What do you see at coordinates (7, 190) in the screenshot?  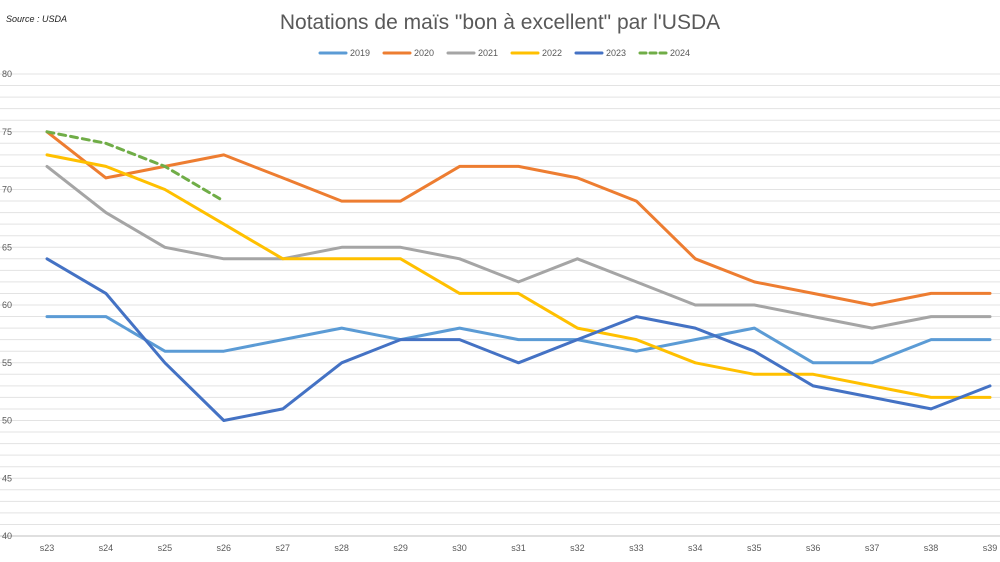 I see `y-tick-label: 70` at bounding box center [7, 190].